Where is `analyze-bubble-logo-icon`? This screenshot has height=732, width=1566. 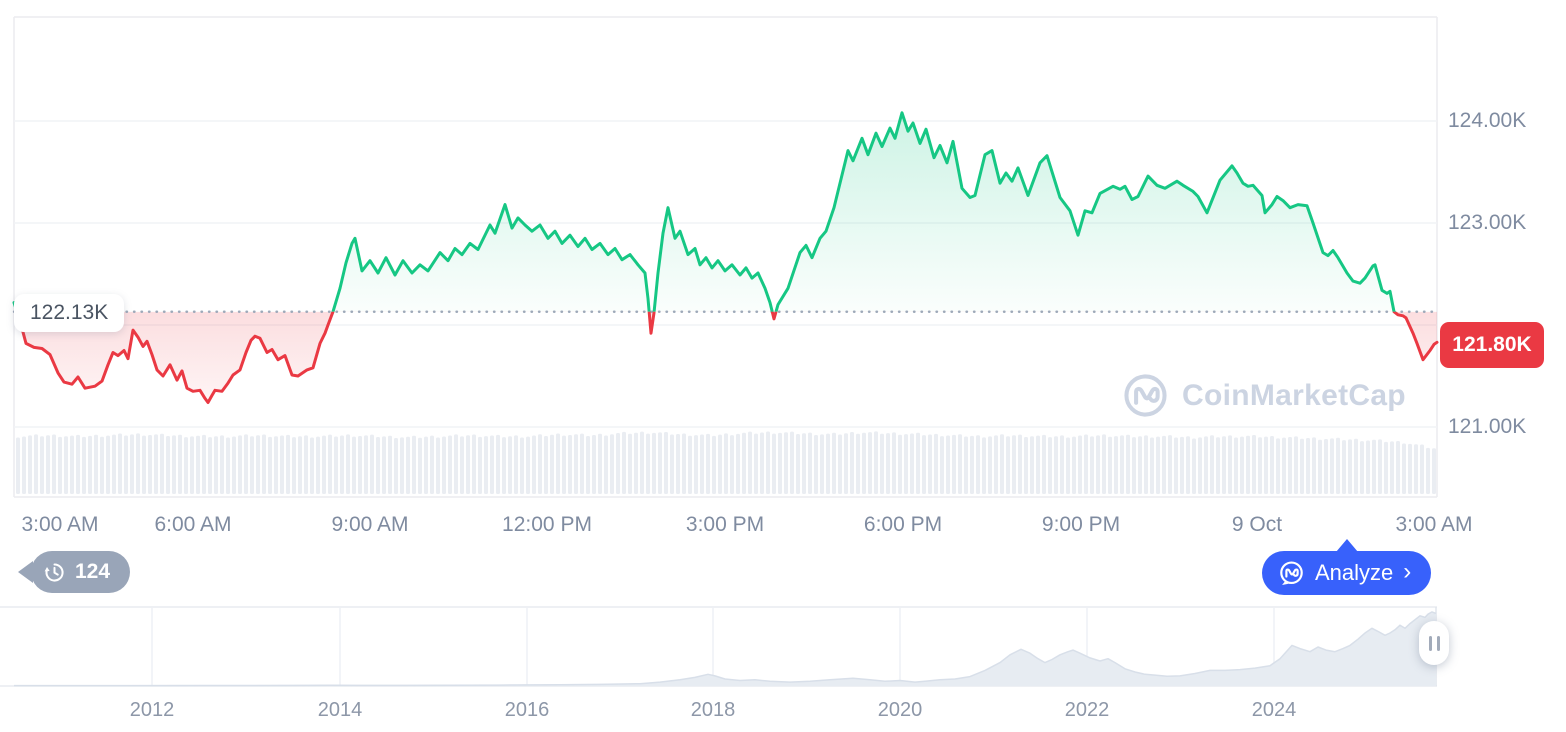
analyze-bubble-logo-icon is located at coordinates (1291, 572).